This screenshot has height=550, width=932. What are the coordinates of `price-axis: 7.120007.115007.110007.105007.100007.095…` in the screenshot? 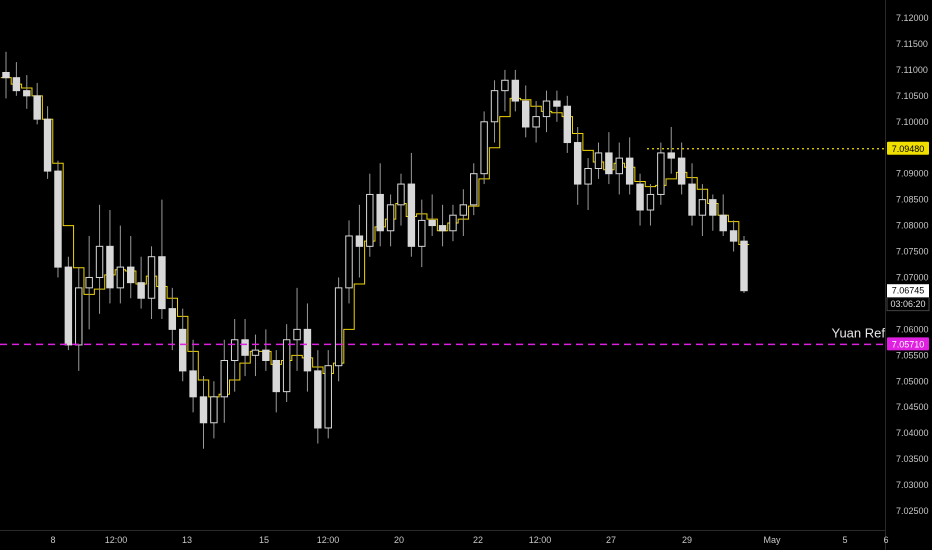 It's located at (912, 264).